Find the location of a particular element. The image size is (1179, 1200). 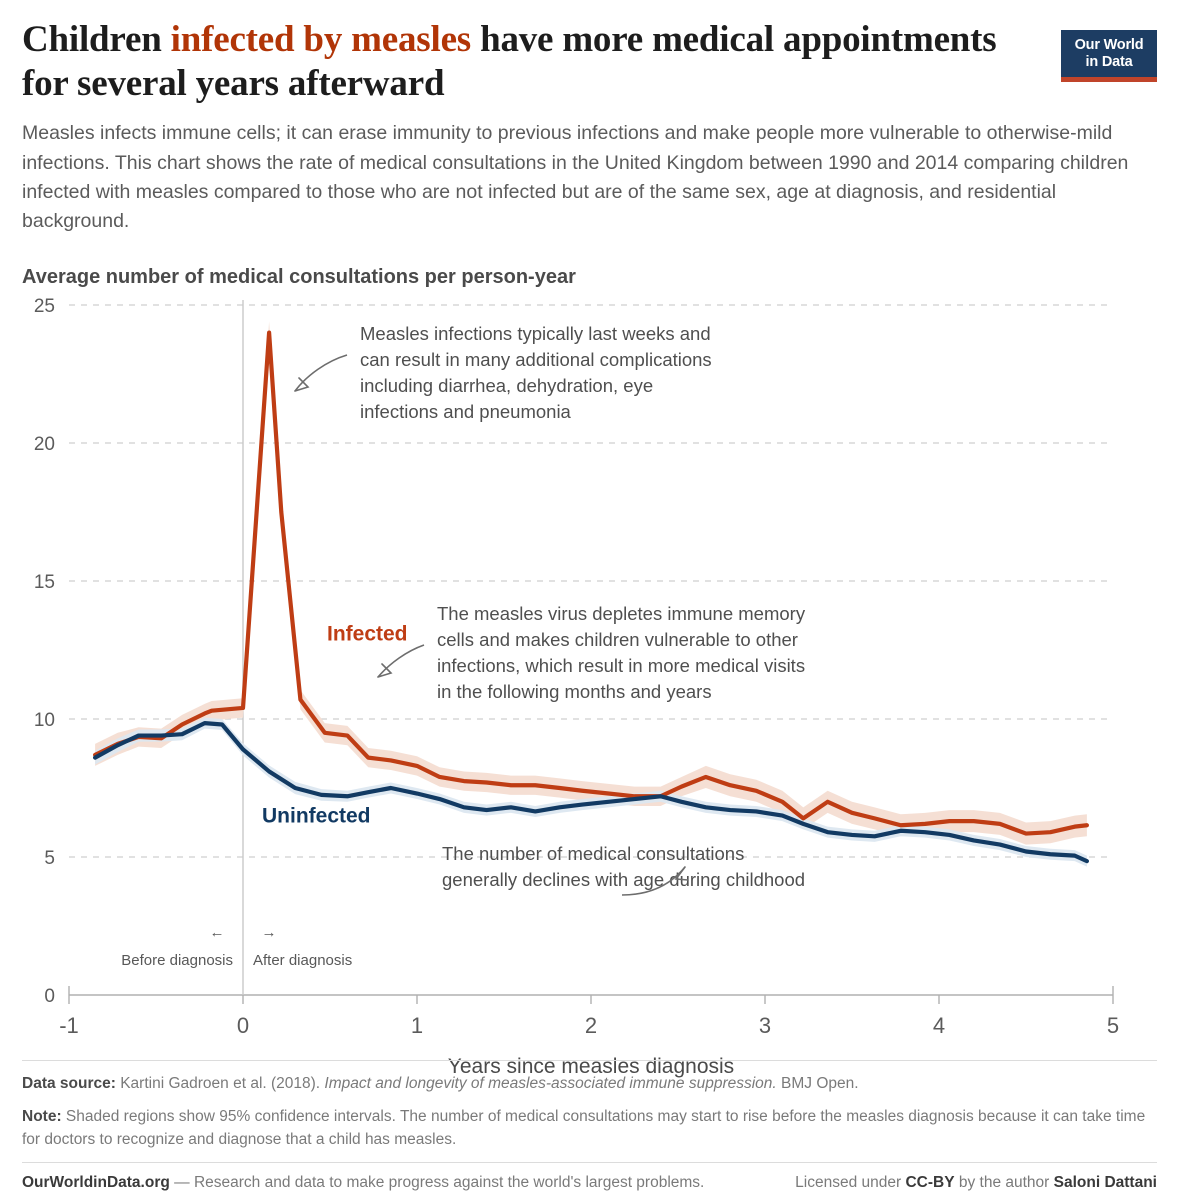

series-label-infected: Infected is located at coordinates (367, 634).